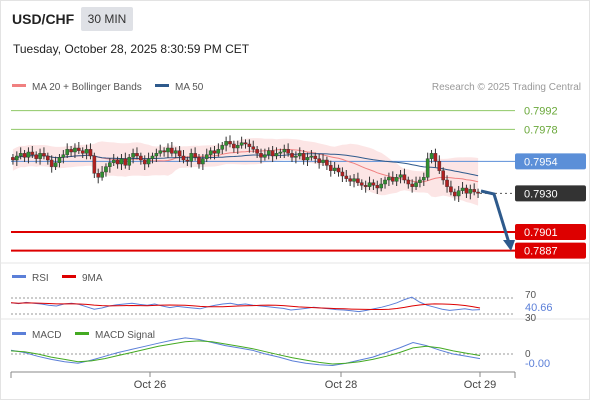  Describe the element at coordinates (541, 233) in the screenshot. I see `level-label-support: 0.7901` at that location.